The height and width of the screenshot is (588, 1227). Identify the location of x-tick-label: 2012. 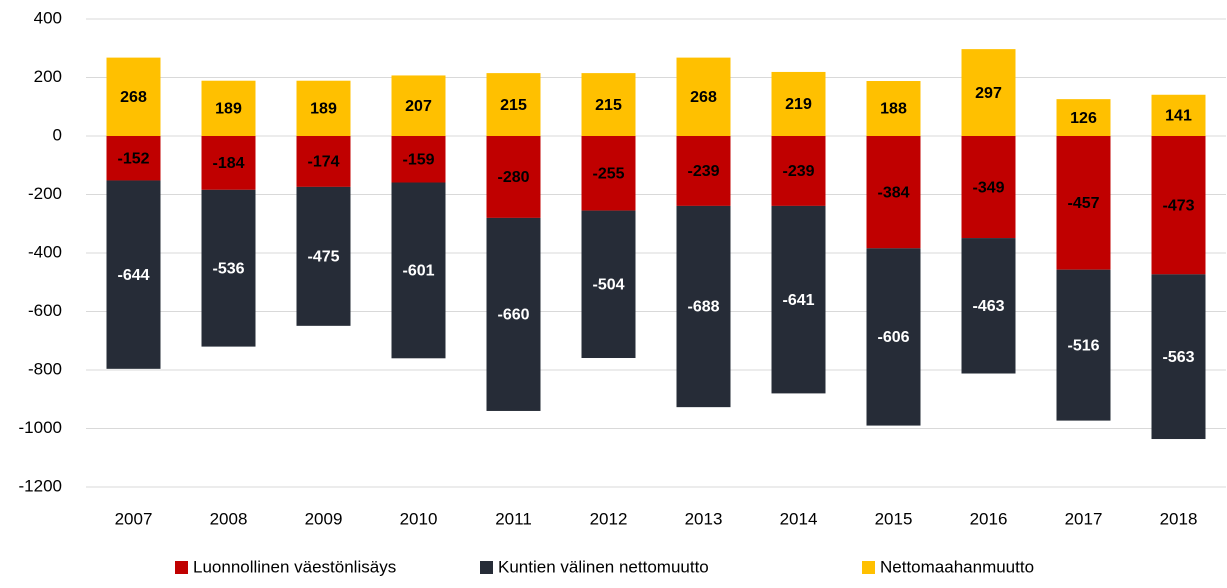
(609, 518).